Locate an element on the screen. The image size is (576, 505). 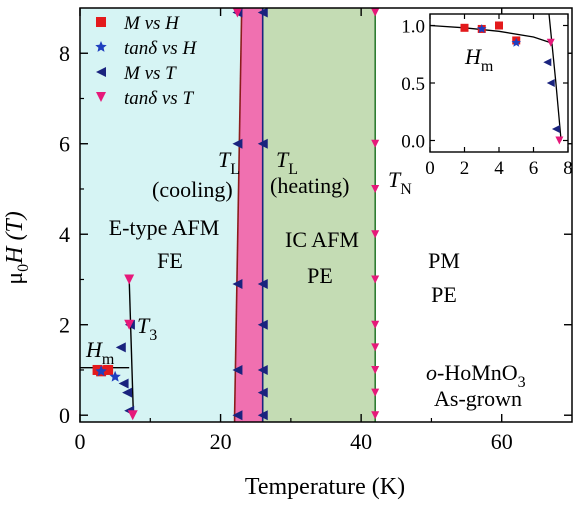
tl-cooling-label: TL is located at coordinates (229, 162).